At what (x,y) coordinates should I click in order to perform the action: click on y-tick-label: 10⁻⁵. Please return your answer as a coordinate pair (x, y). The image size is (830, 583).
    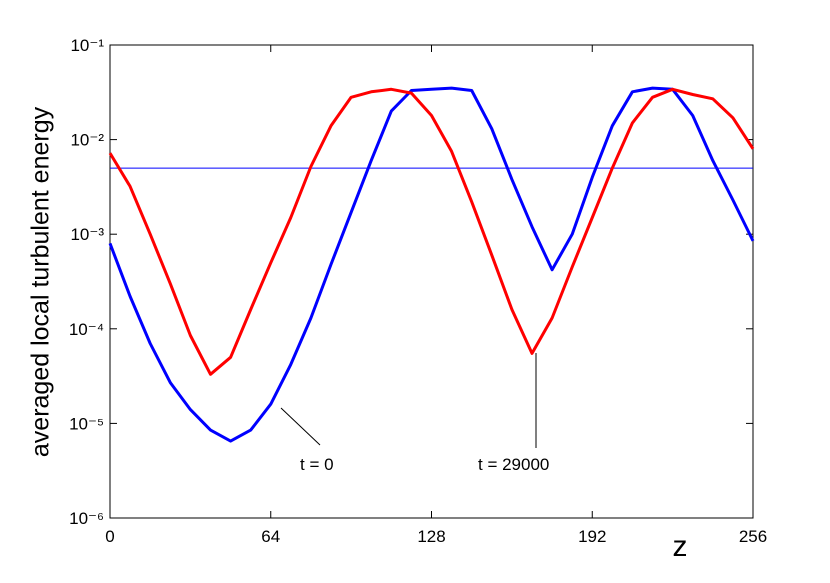
    Looking at the image, I should click on (86, 423).